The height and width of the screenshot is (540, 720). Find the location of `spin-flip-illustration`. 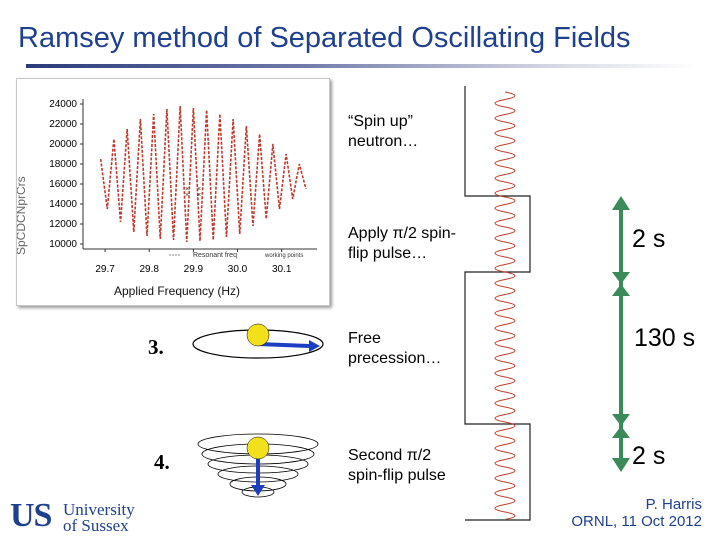

spin-flip-illustration is located at coordinates (258, 465).